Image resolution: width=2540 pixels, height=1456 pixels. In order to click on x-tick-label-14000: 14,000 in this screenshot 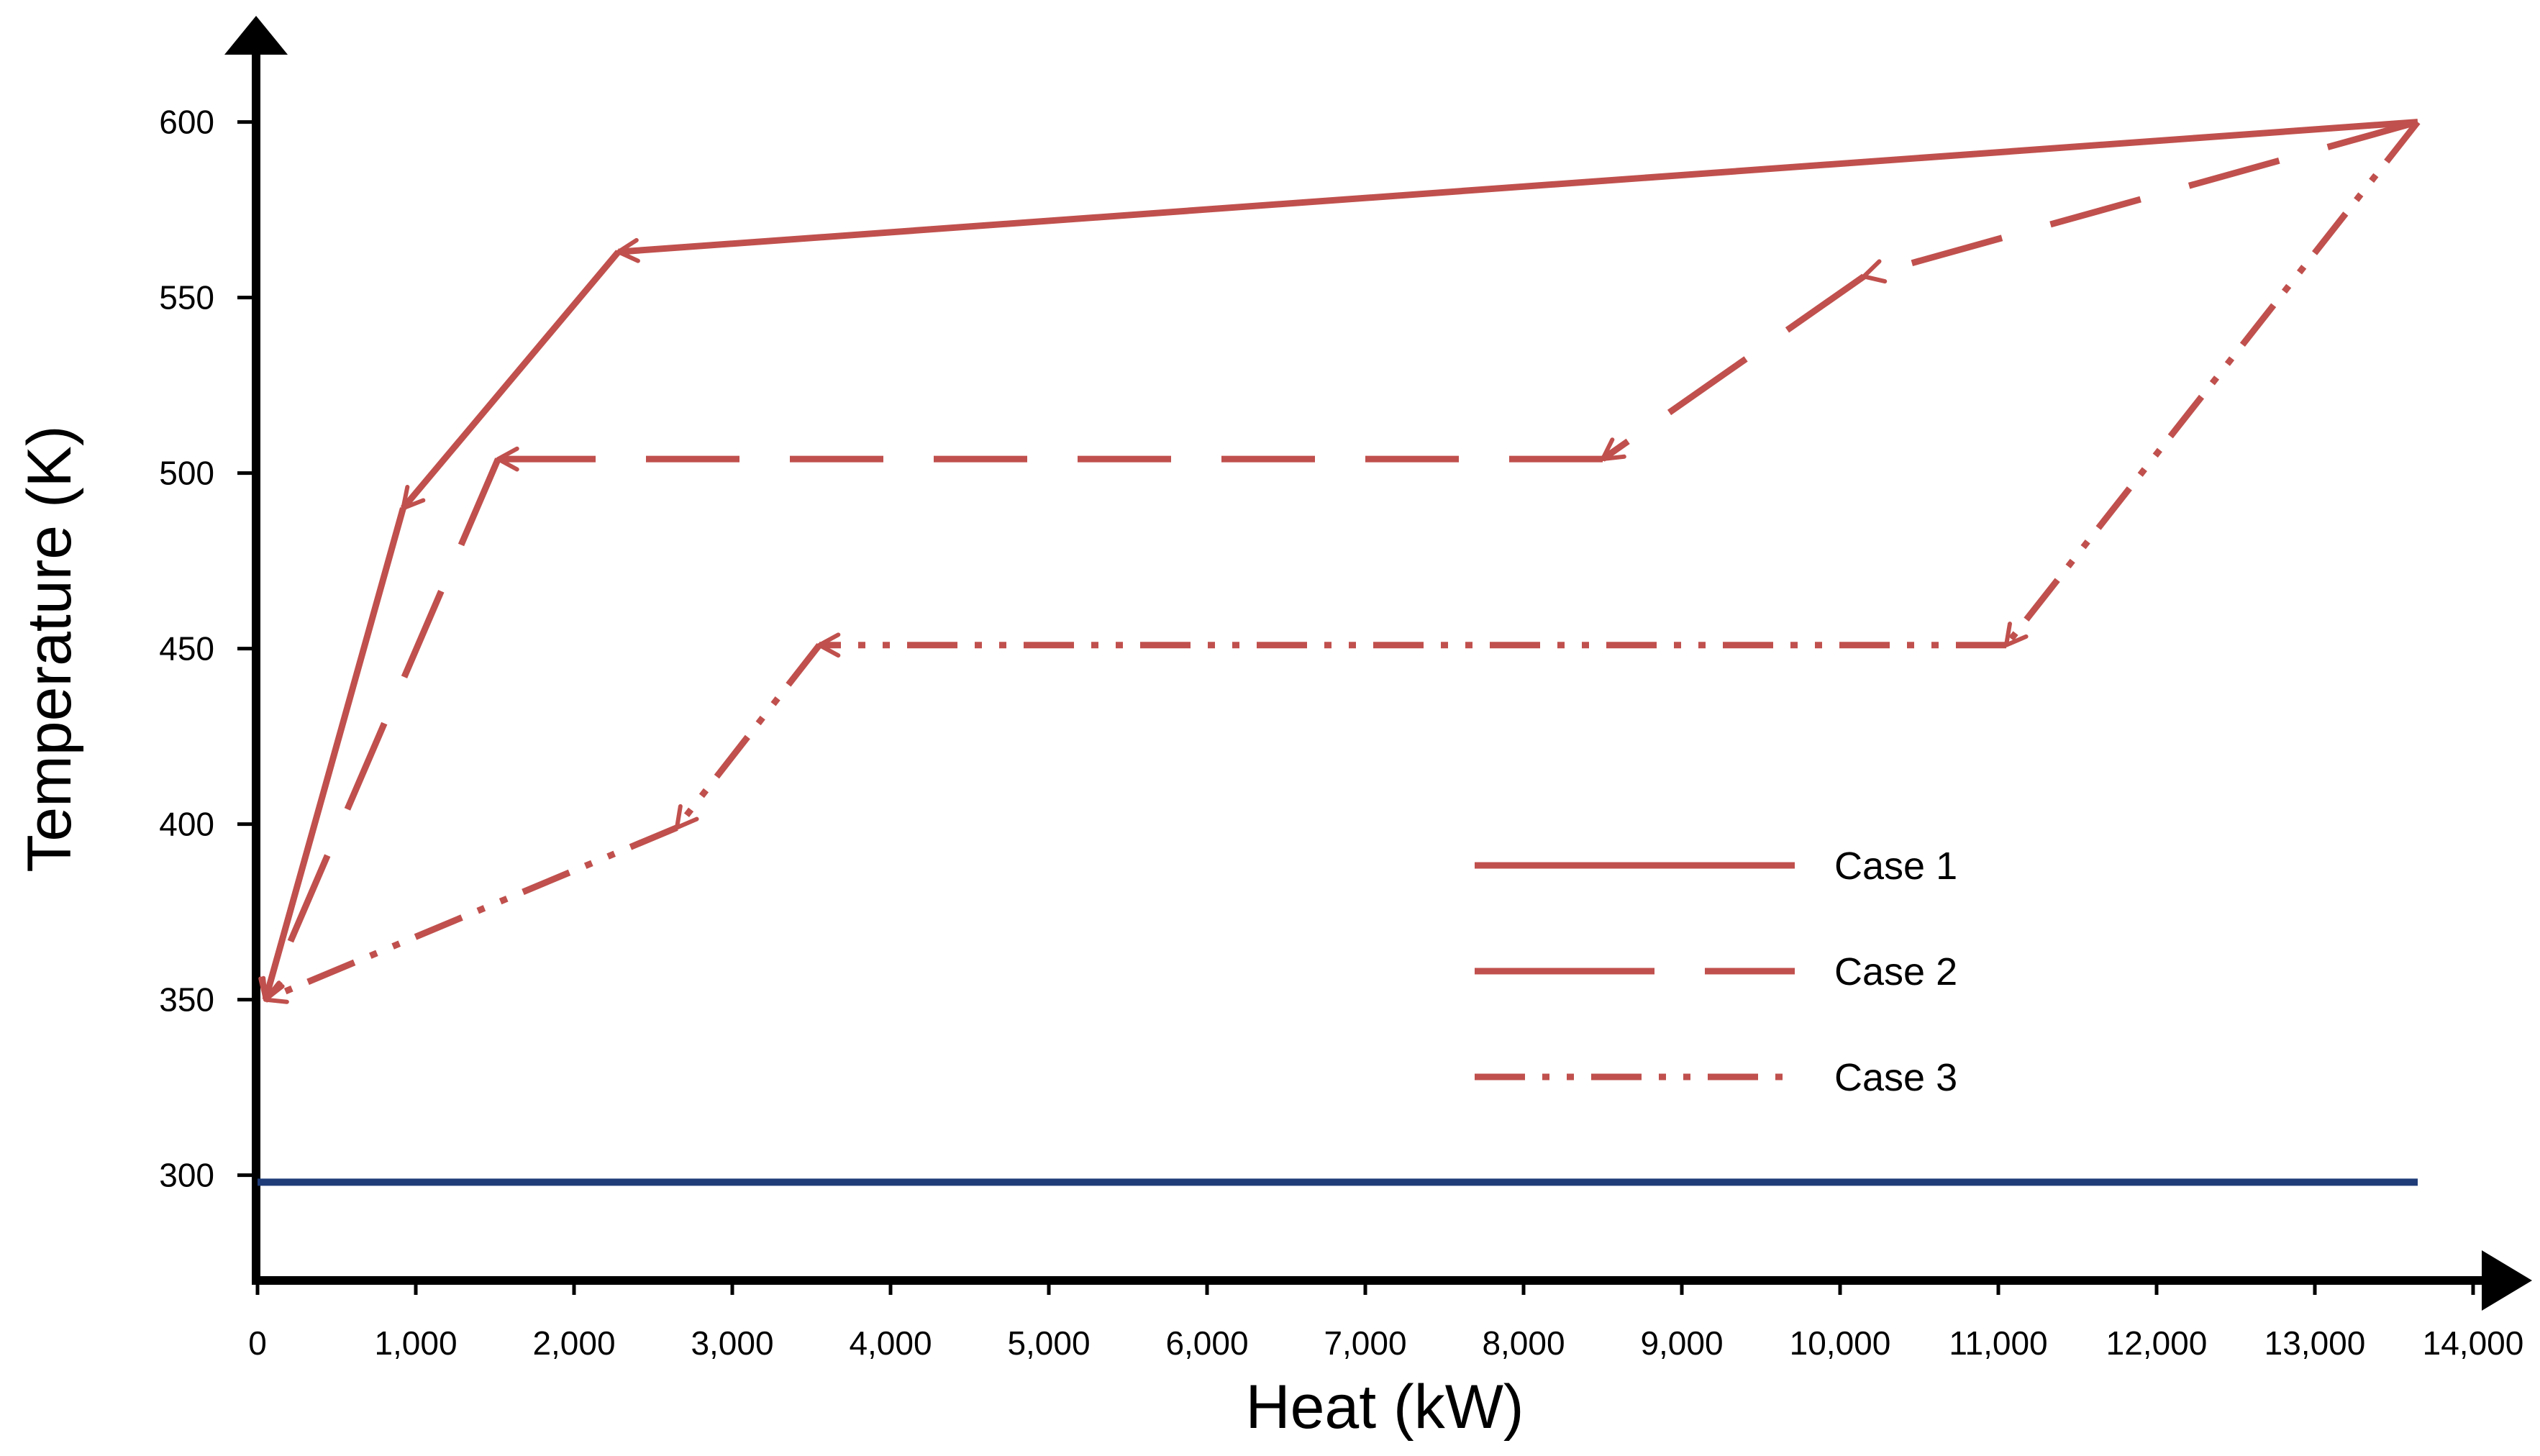, I will do `click(2473, 1343)`.